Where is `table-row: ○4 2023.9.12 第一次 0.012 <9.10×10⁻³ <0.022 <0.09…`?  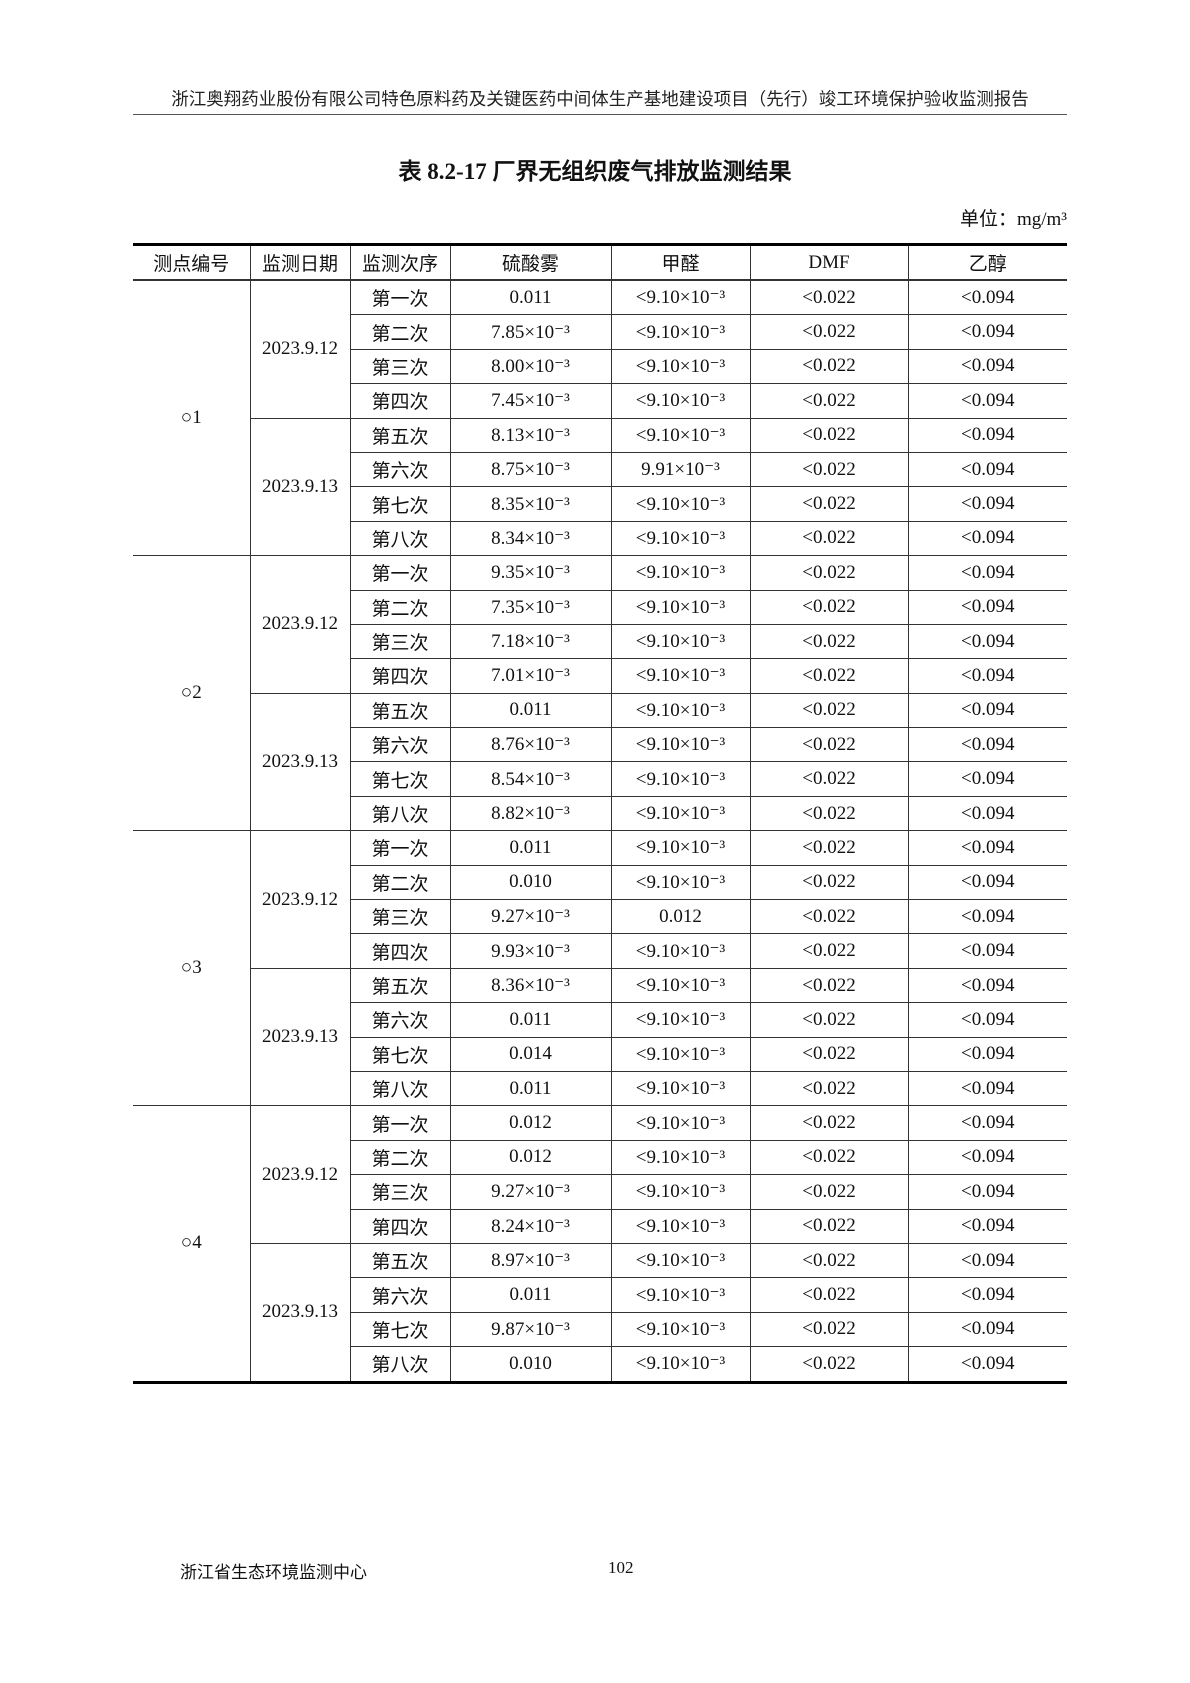
table-row: ○4 2023.9.12 第一次 0.012 <9.10×10⁻³ <0.022 <0.09… is located at coordinates (600, 1244).